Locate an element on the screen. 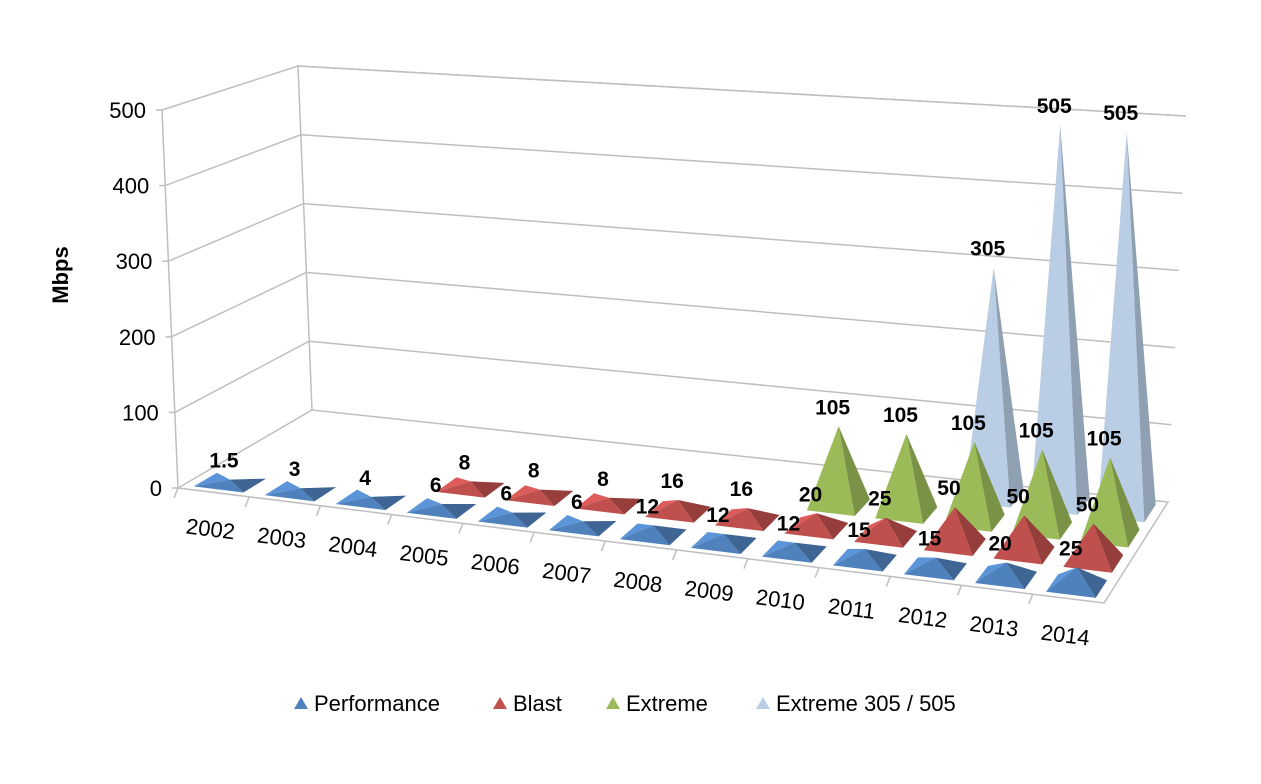 Image resolution: width=1261 pixels, height=784 pixels. legend-swatch is located at coordinates (500, 703).